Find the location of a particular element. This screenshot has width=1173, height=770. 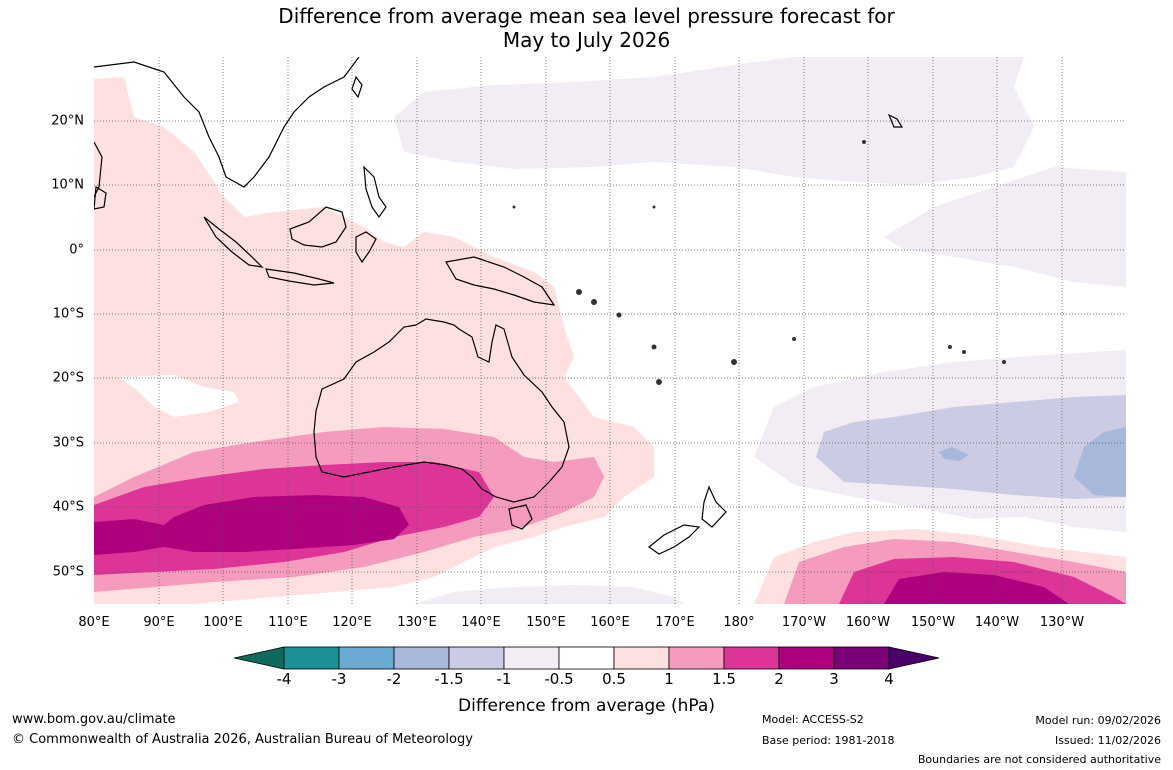

model-name: Model: ACCESS-S2 is located at coordinates (813, 719).